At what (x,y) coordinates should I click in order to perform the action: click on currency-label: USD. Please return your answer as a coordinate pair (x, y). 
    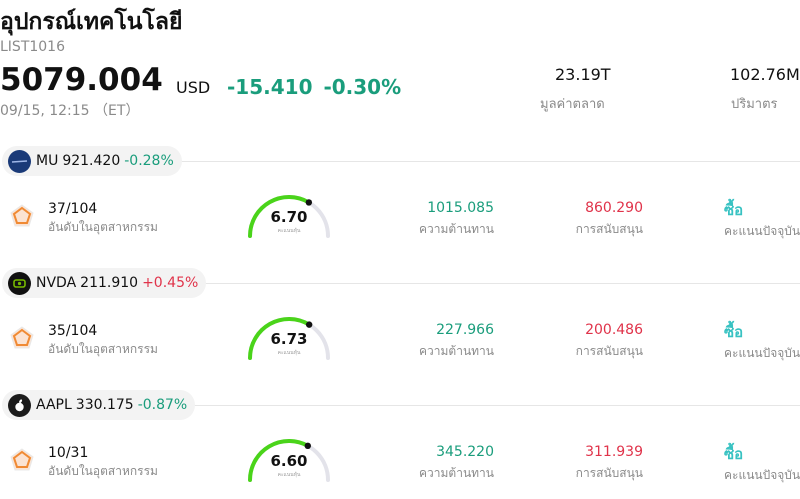
    Looking at the image, I should click on (193, 87).